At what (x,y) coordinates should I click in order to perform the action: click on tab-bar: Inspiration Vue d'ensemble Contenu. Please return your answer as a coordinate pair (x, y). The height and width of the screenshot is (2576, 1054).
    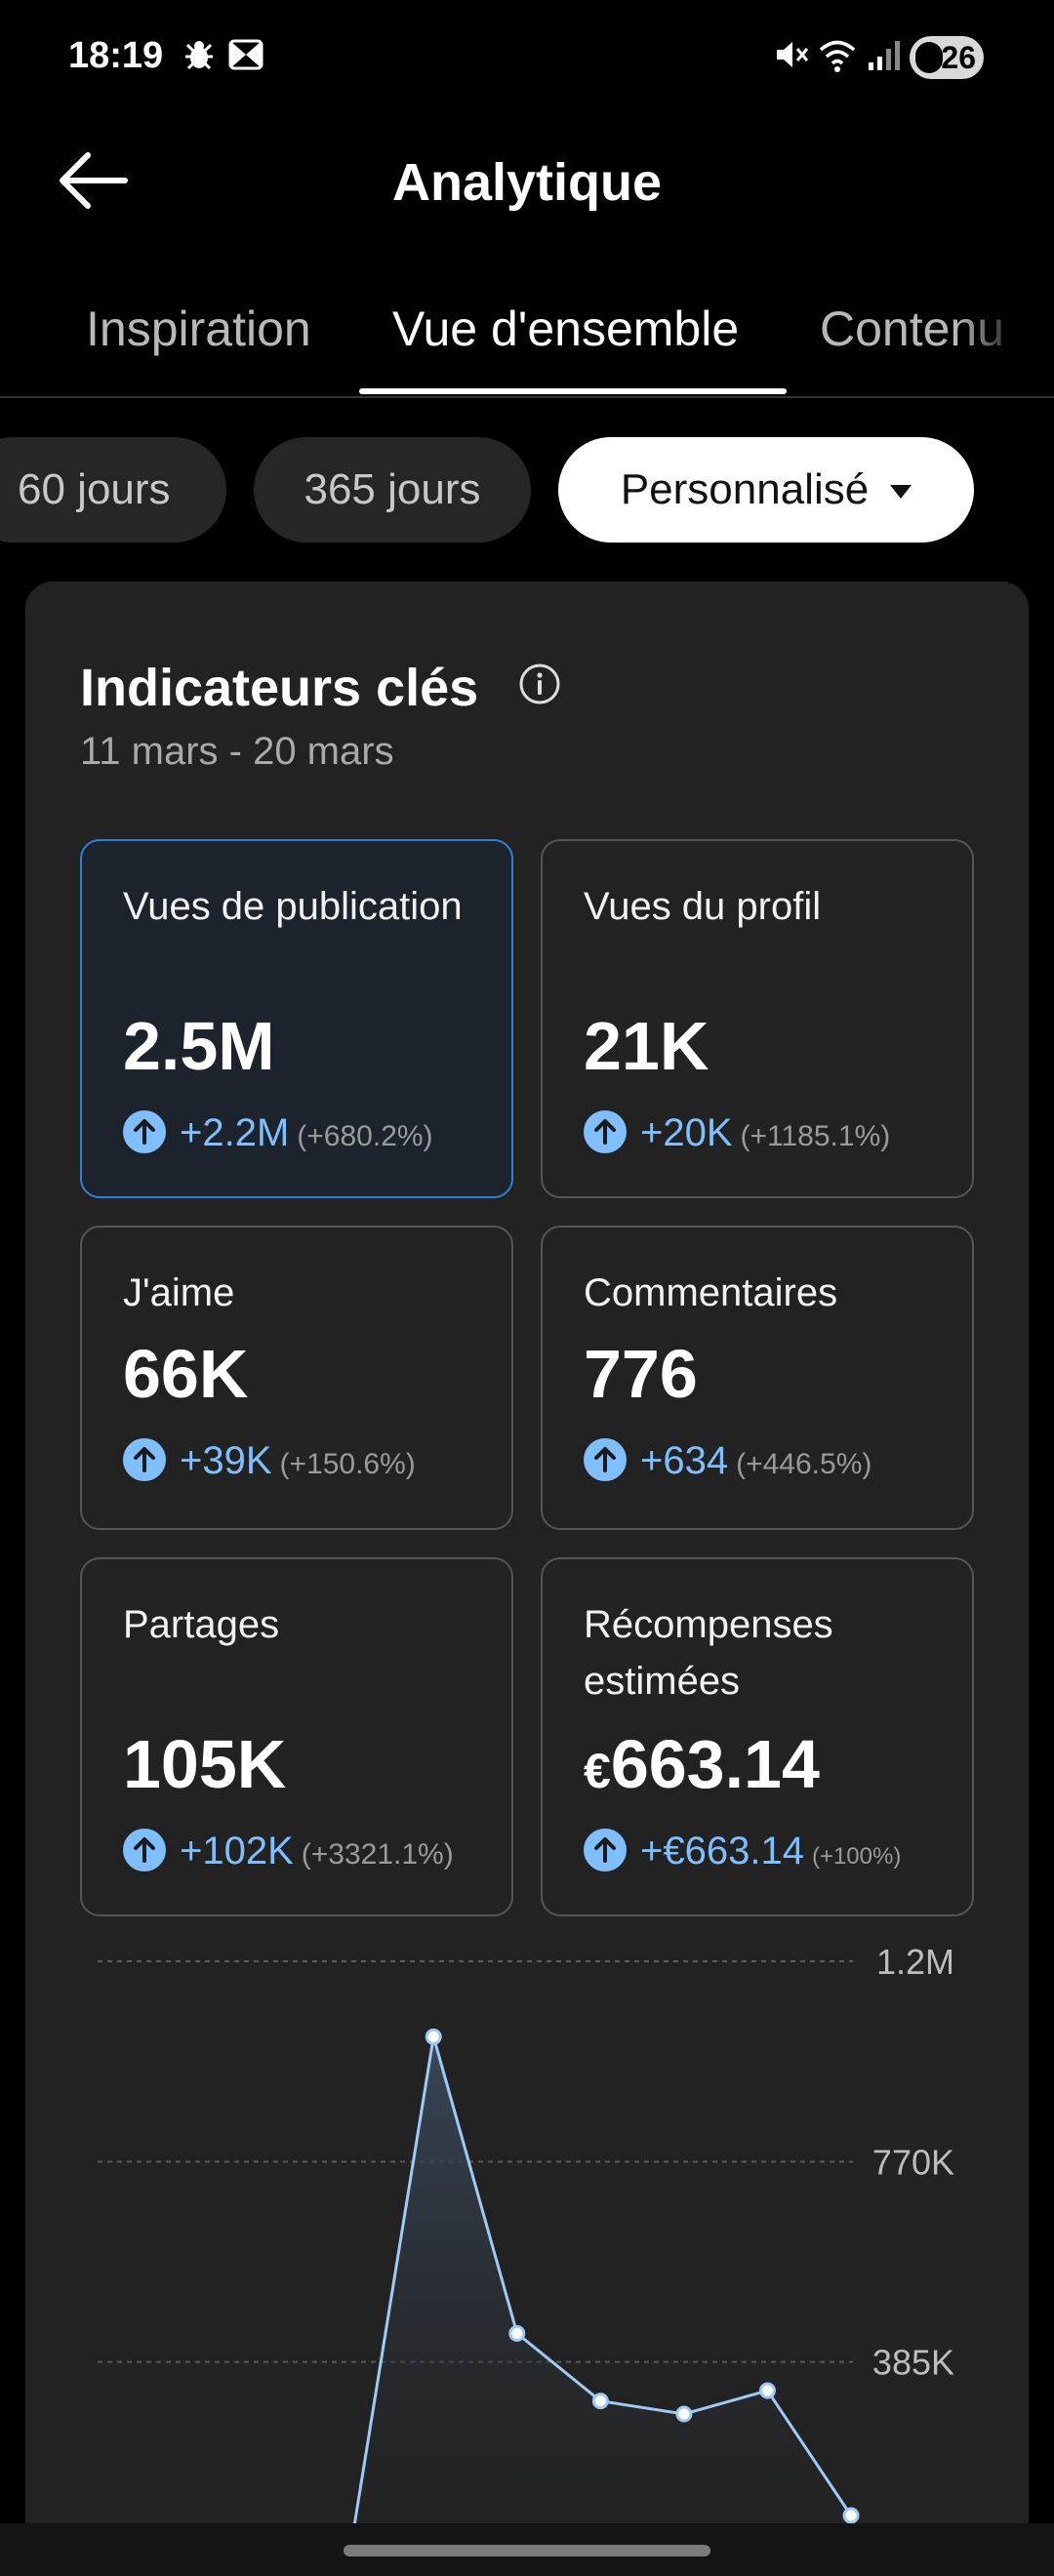
    Looking at the image, I should click on (527, 330).